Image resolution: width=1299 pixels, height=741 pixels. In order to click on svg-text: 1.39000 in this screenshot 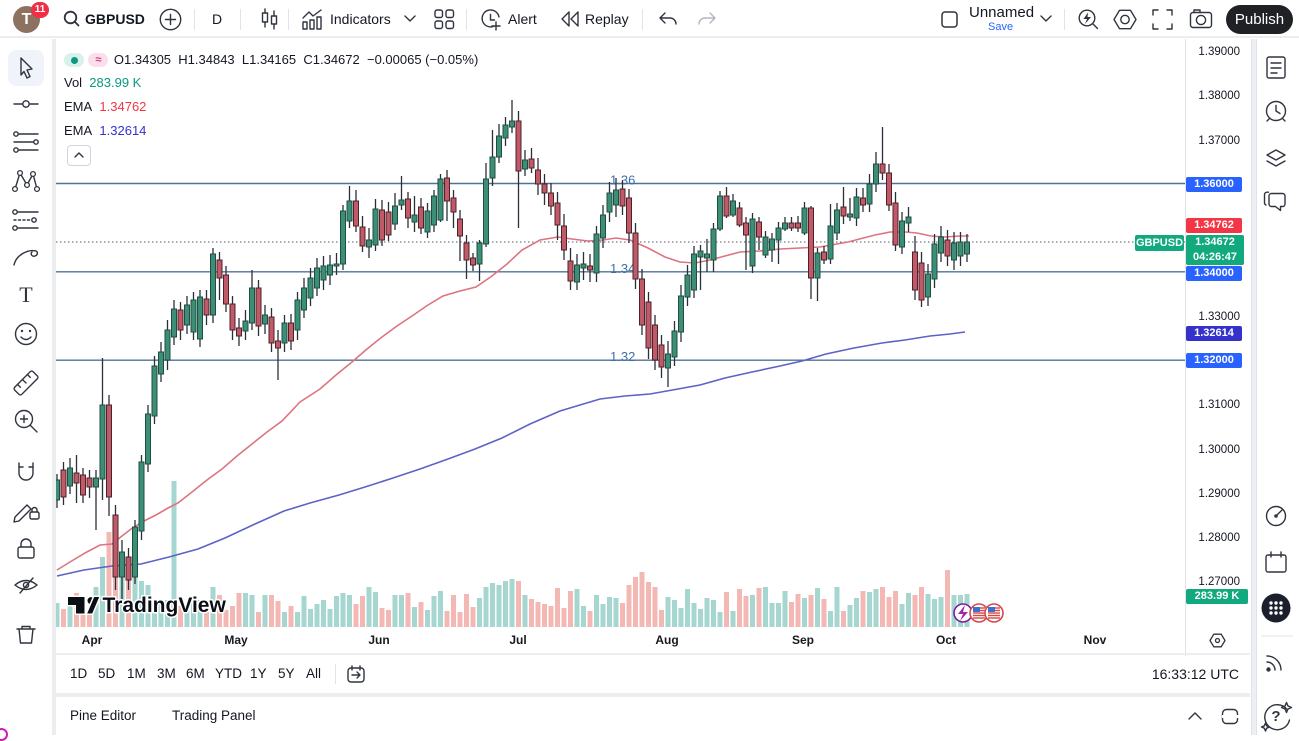, I will do `click(1219, 52)`.